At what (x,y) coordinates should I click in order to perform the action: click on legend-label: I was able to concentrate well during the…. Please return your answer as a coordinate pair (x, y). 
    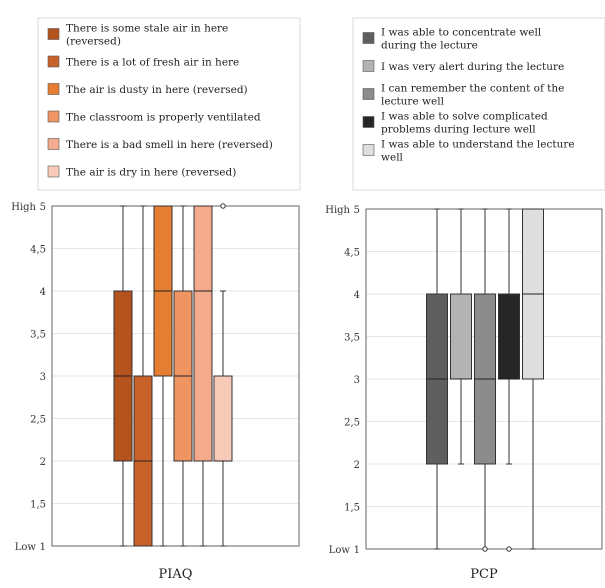
    Looking at the image, I should click on (461, 39).